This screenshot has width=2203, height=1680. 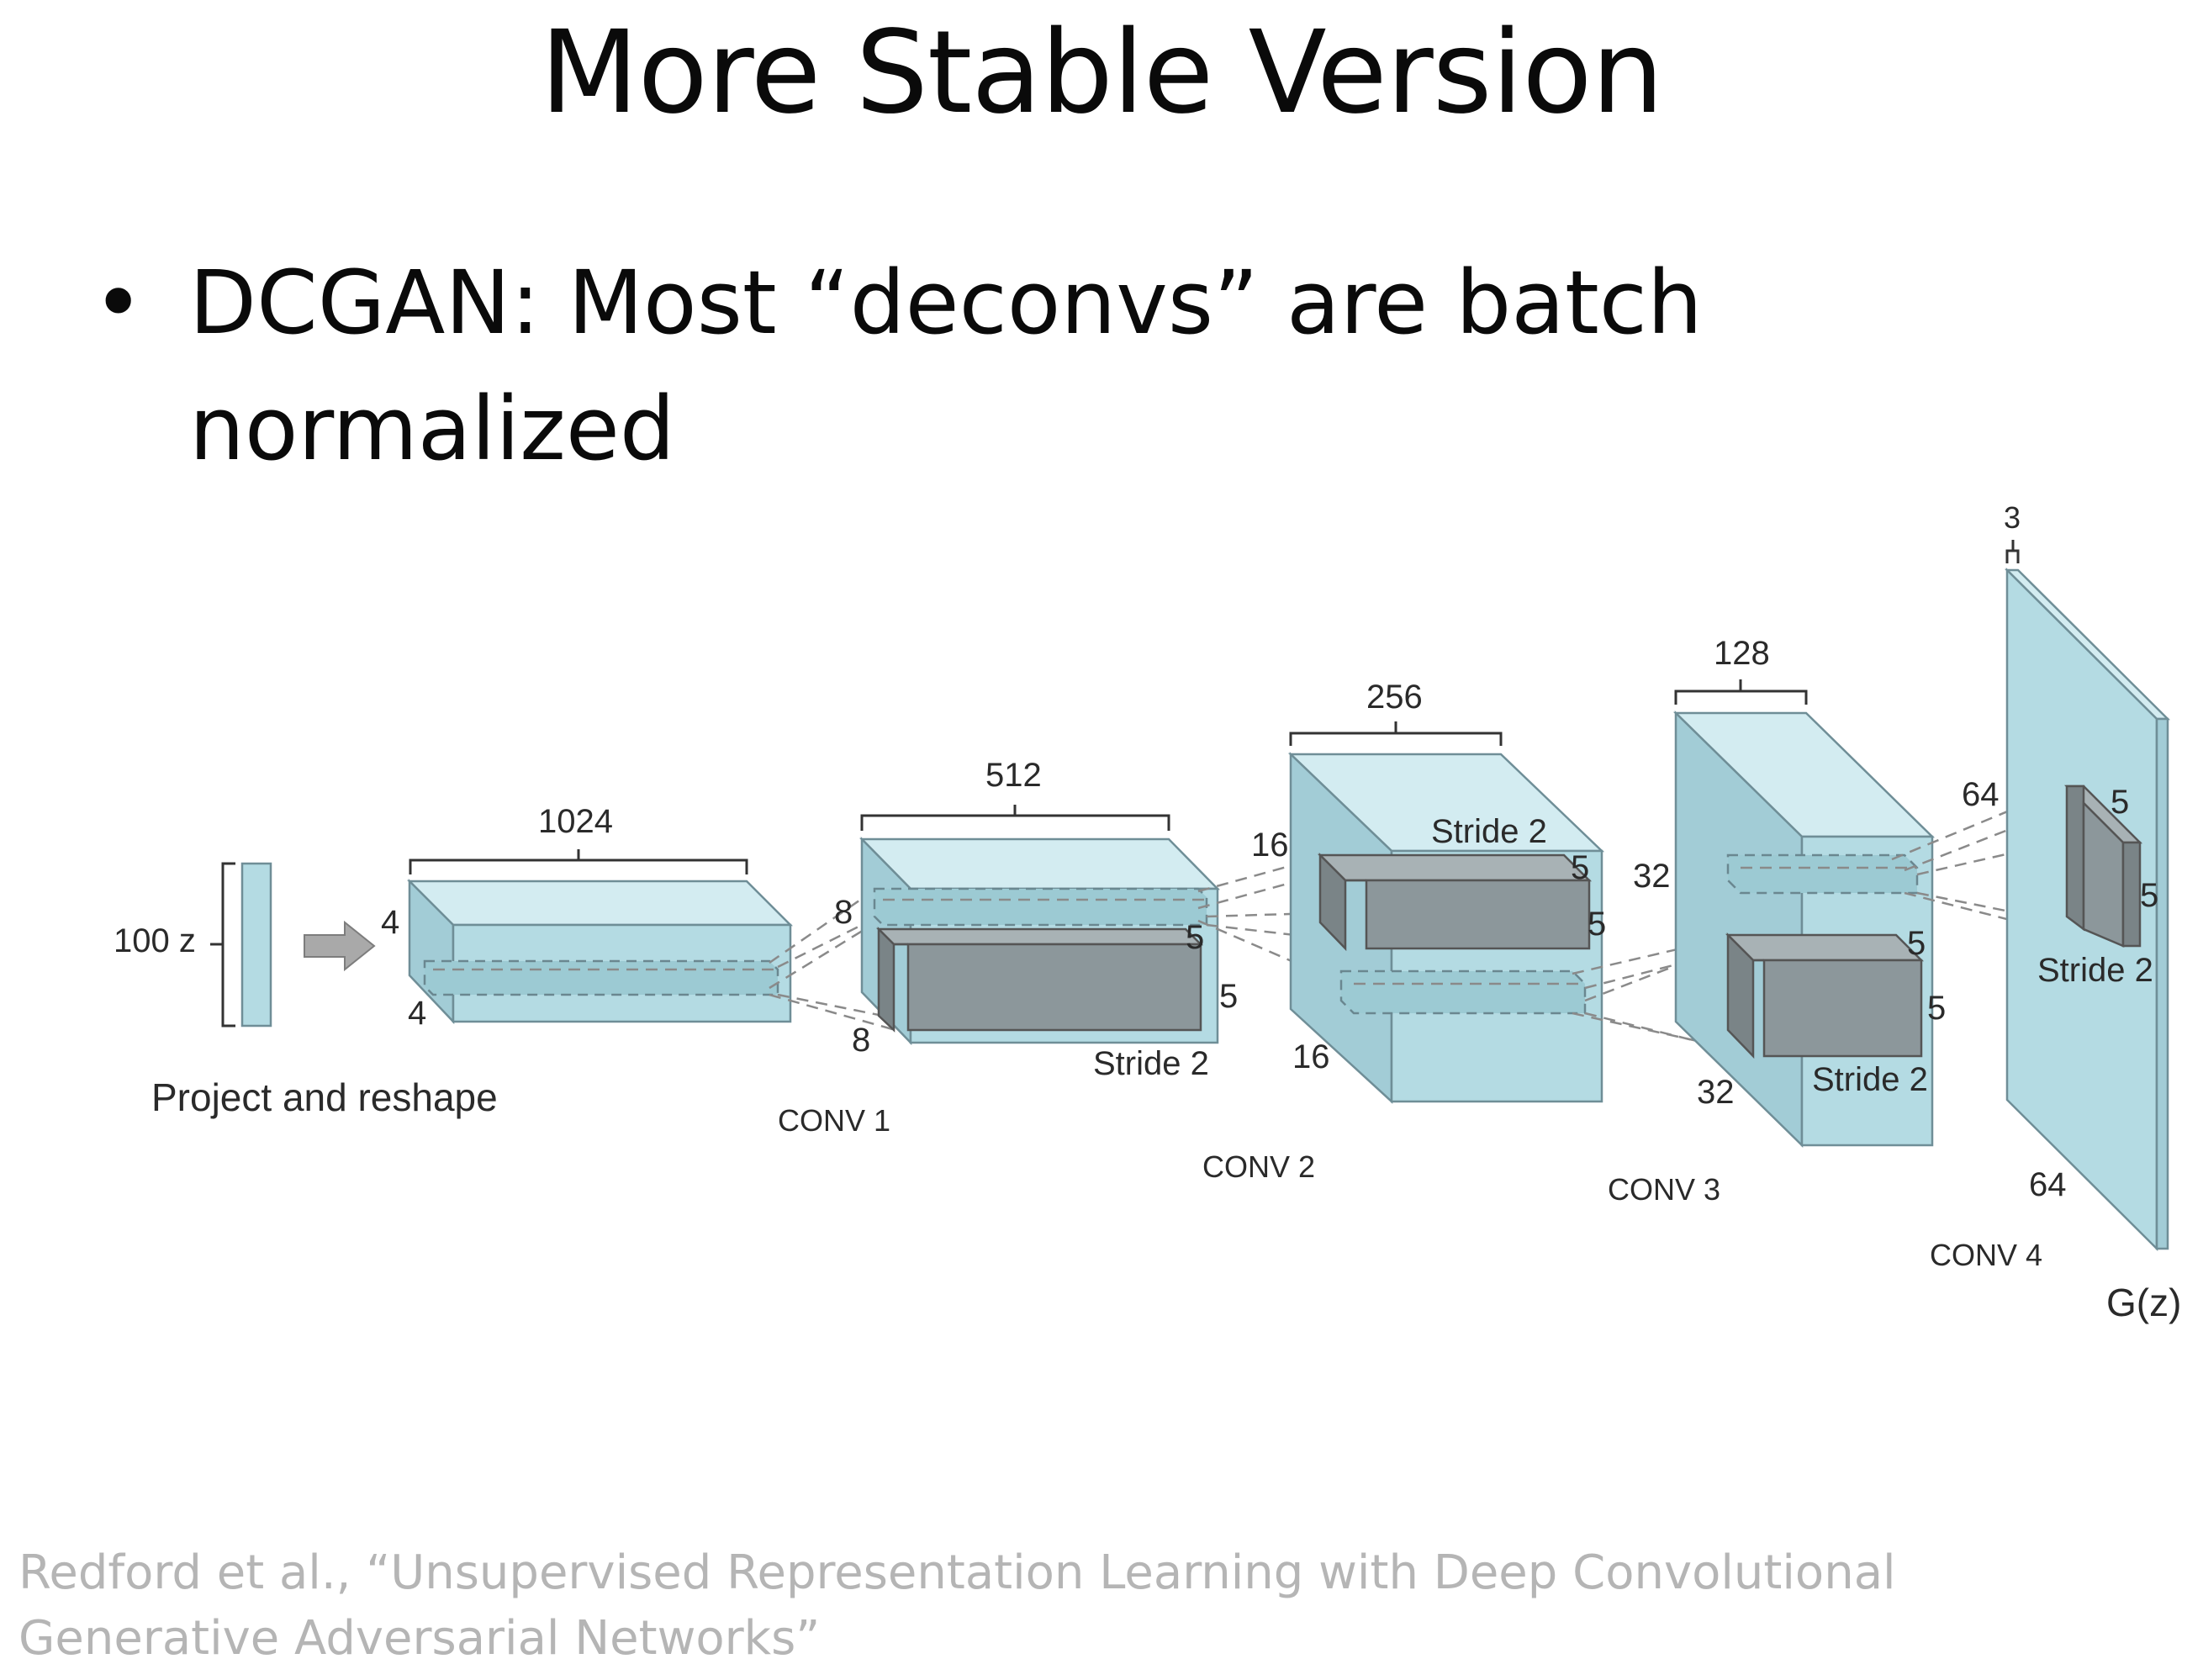 I want to click on project-reshape-caption: Project and reshape, so click(x=324, y=1097).